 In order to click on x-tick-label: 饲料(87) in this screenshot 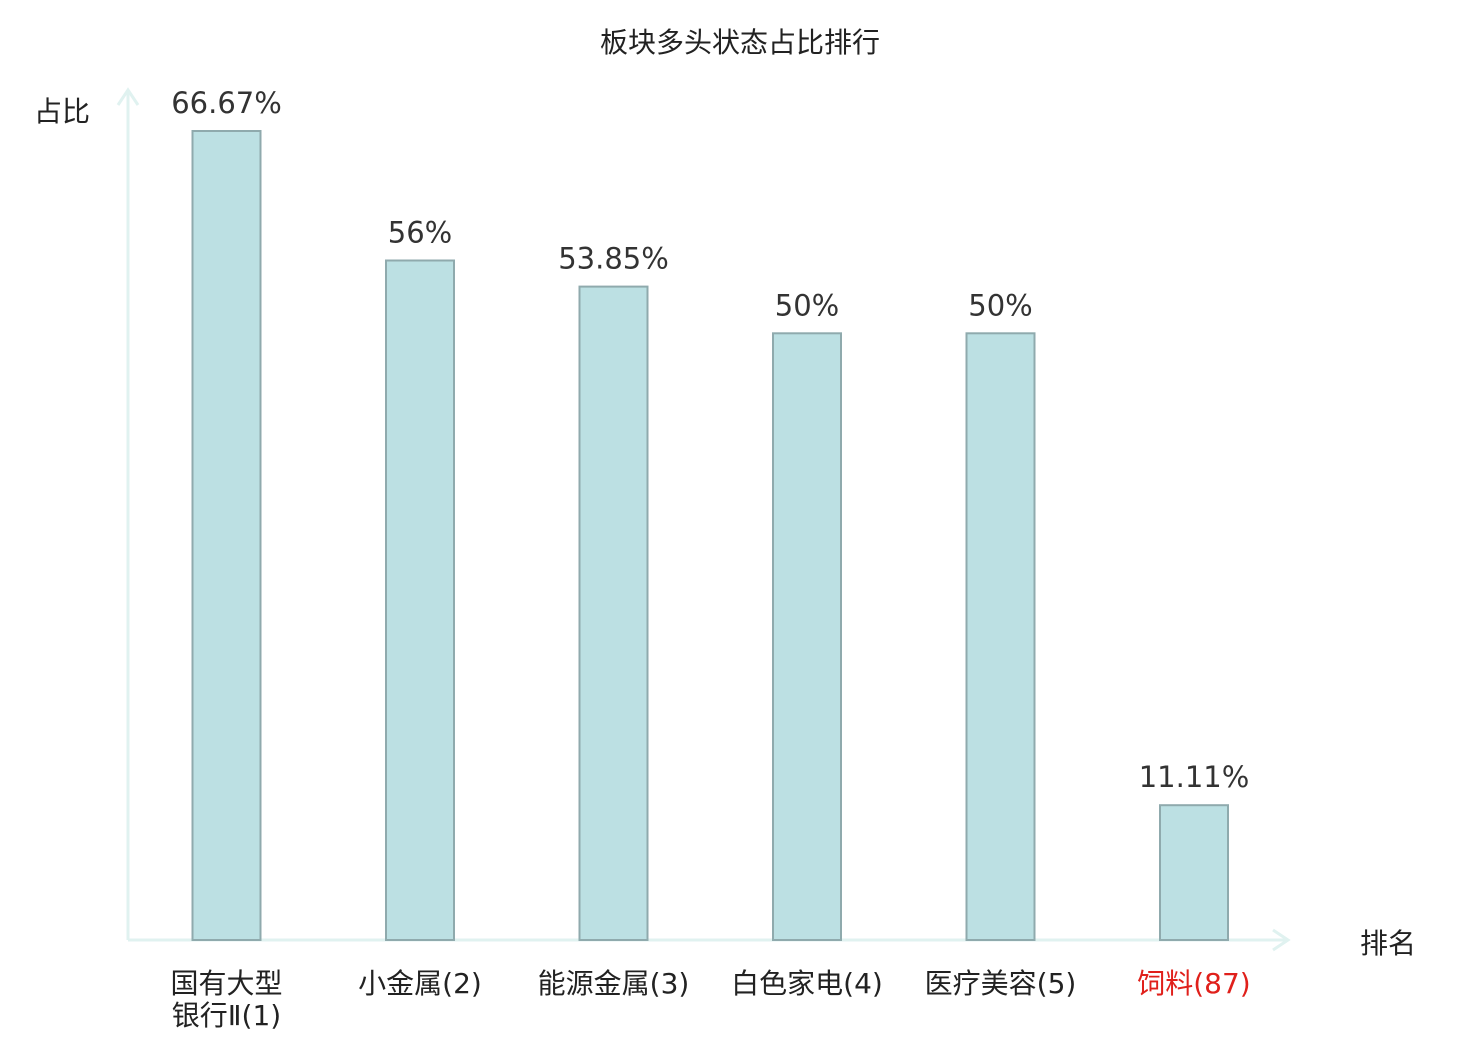, I will do `click(1193, 983)`.